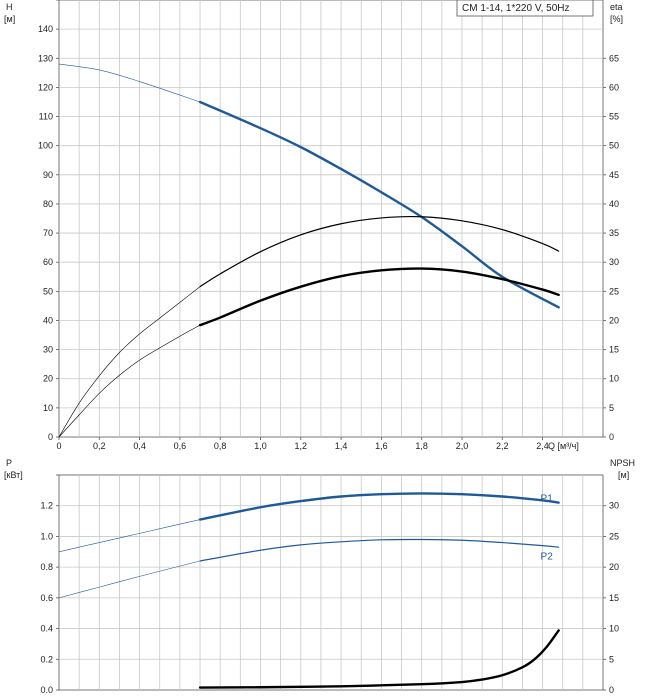 This screenshot has width=658, height=700. What do you see at coordinates (614, 146) in the screenshot?
I see `y-right-tick-label: 50` at bounding box center [614, 146].